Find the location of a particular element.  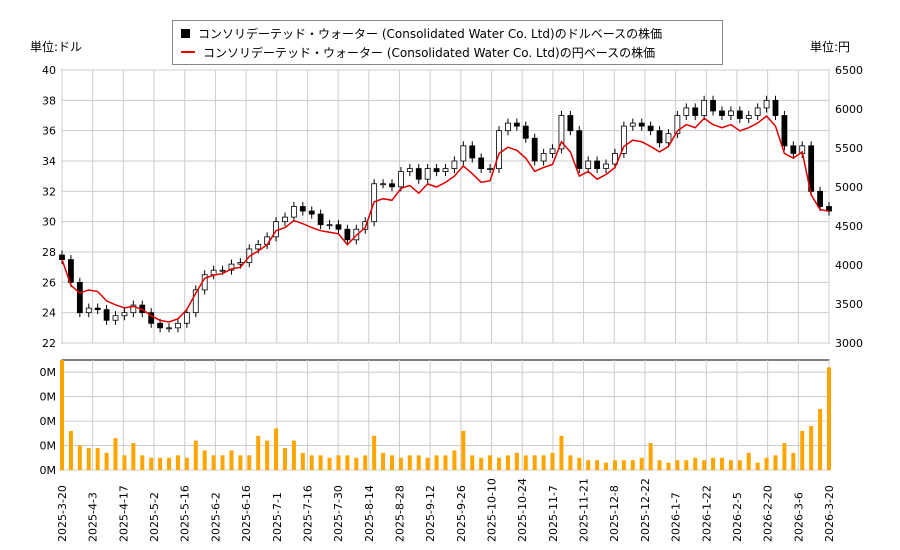

x-tick-label: 2025-3-20 is located at coordinates (62, 513).